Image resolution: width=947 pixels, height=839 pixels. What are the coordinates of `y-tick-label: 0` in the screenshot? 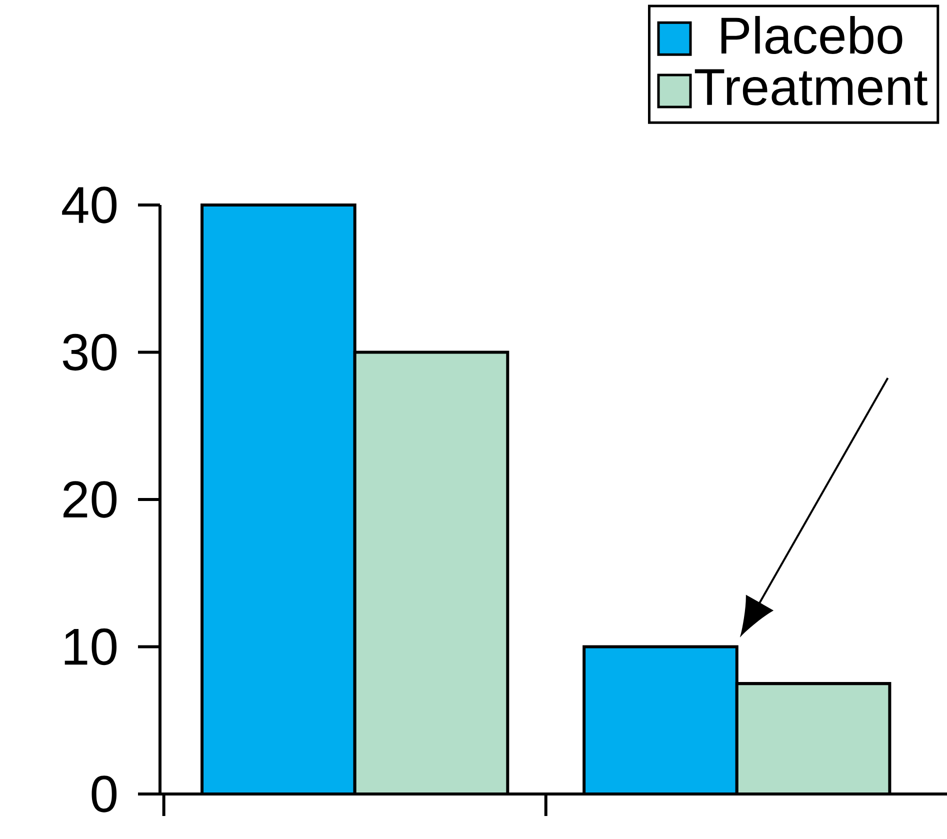 It's located at (104, 794).